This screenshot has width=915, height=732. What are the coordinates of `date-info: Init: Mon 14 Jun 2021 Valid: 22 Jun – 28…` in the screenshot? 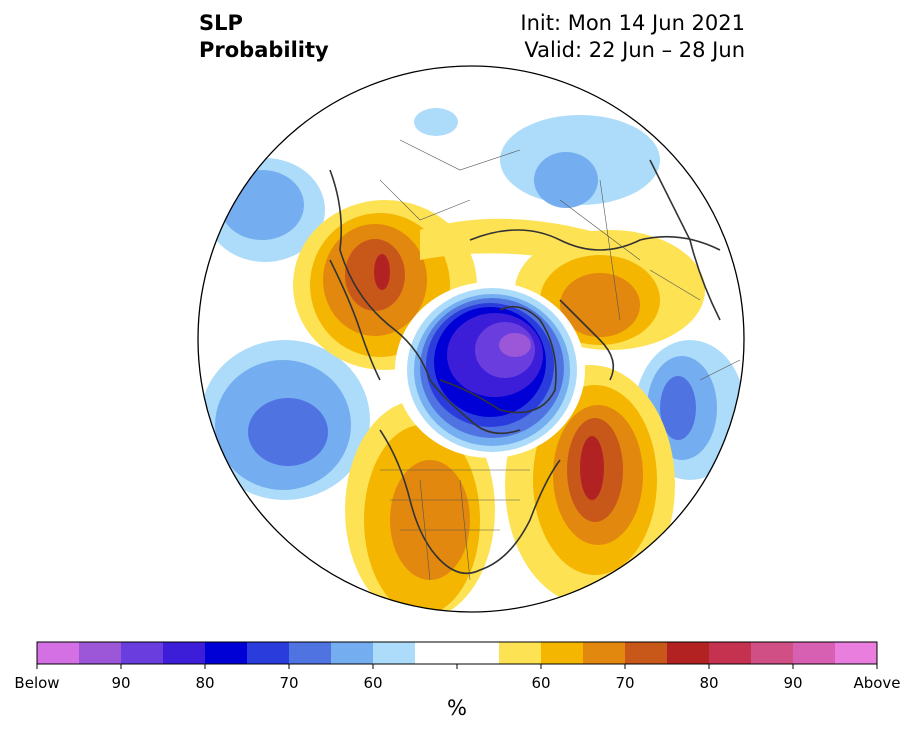 It's located at (632, 37).